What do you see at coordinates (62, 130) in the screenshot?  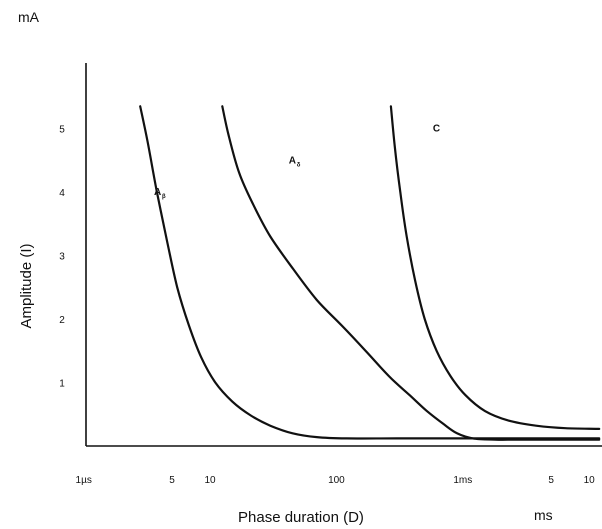 I see `y-tick-label: 5` at bounding box center [62, 130].